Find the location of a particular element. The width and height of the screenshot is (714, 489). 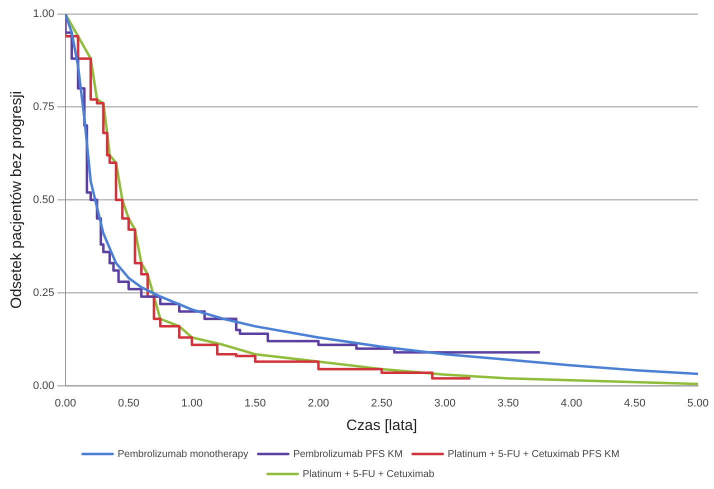

y-tick-label: 0.00 is located at coordinates (43, 386).